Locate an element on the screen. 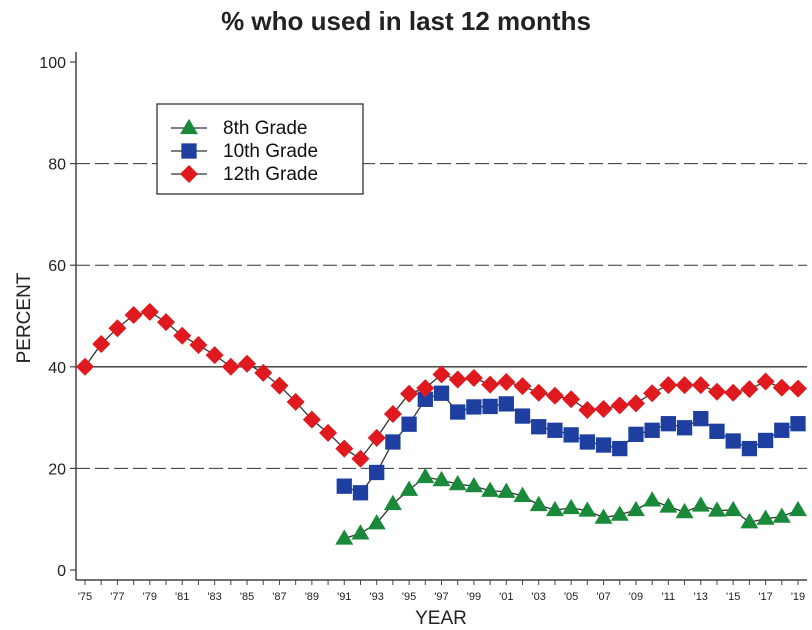  x-tick-label: '15 is located at coordinates (733, 597).